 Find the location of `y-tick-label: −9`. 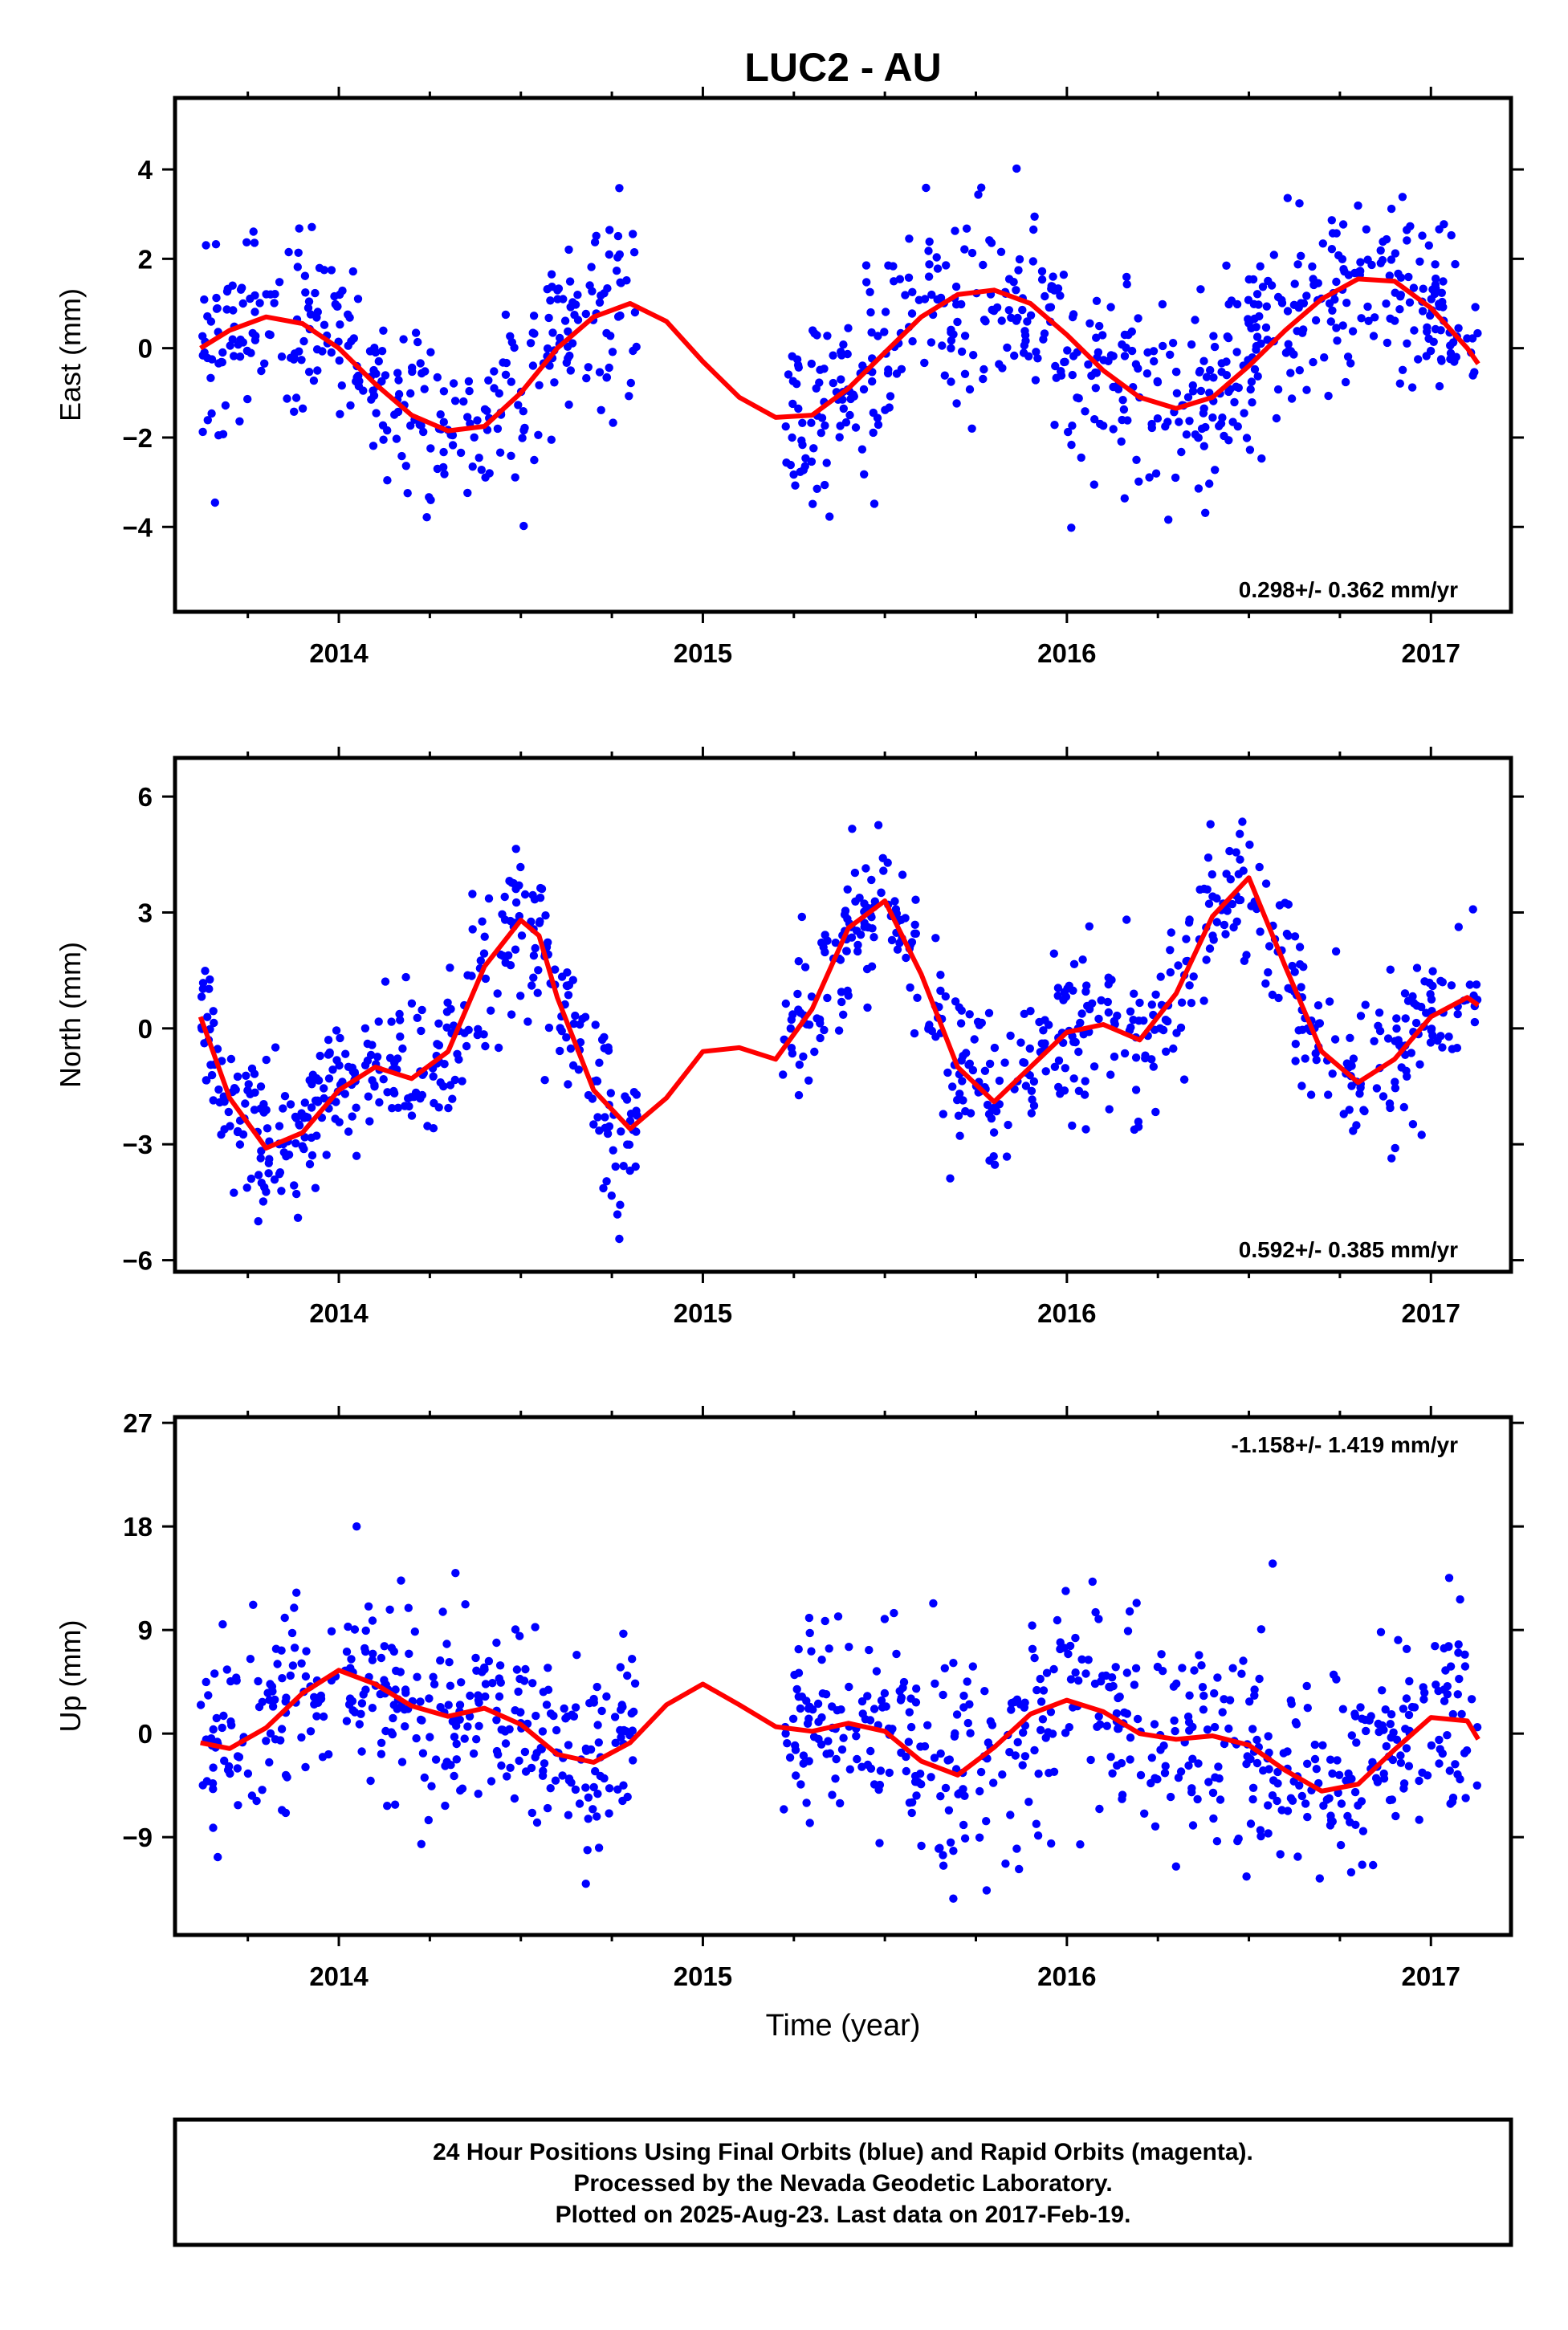

y-tick-label: −9 is located at coordinates (137, 1837).